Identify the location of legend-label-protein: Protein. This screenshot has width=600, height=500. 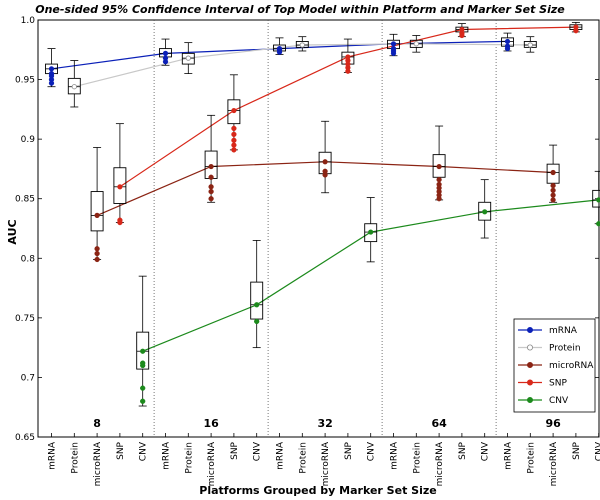
(565, 349).